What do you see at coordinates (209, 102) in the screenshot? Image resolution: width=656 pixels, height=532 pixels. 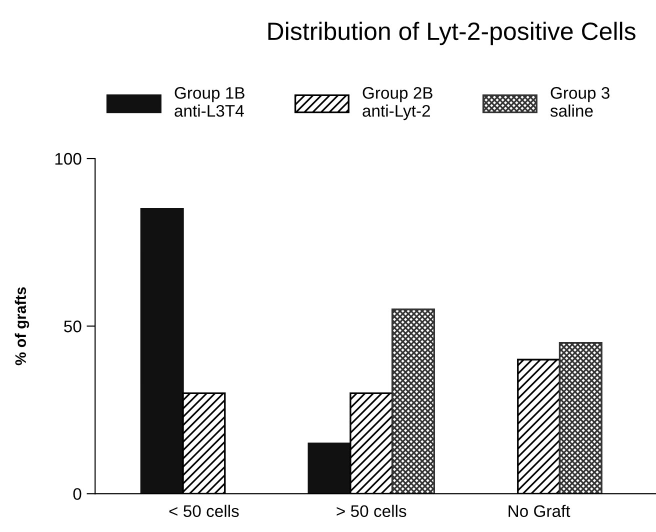 I see `legend-label: Group 1B anti-L3T4` at bounding box center [209, 102].